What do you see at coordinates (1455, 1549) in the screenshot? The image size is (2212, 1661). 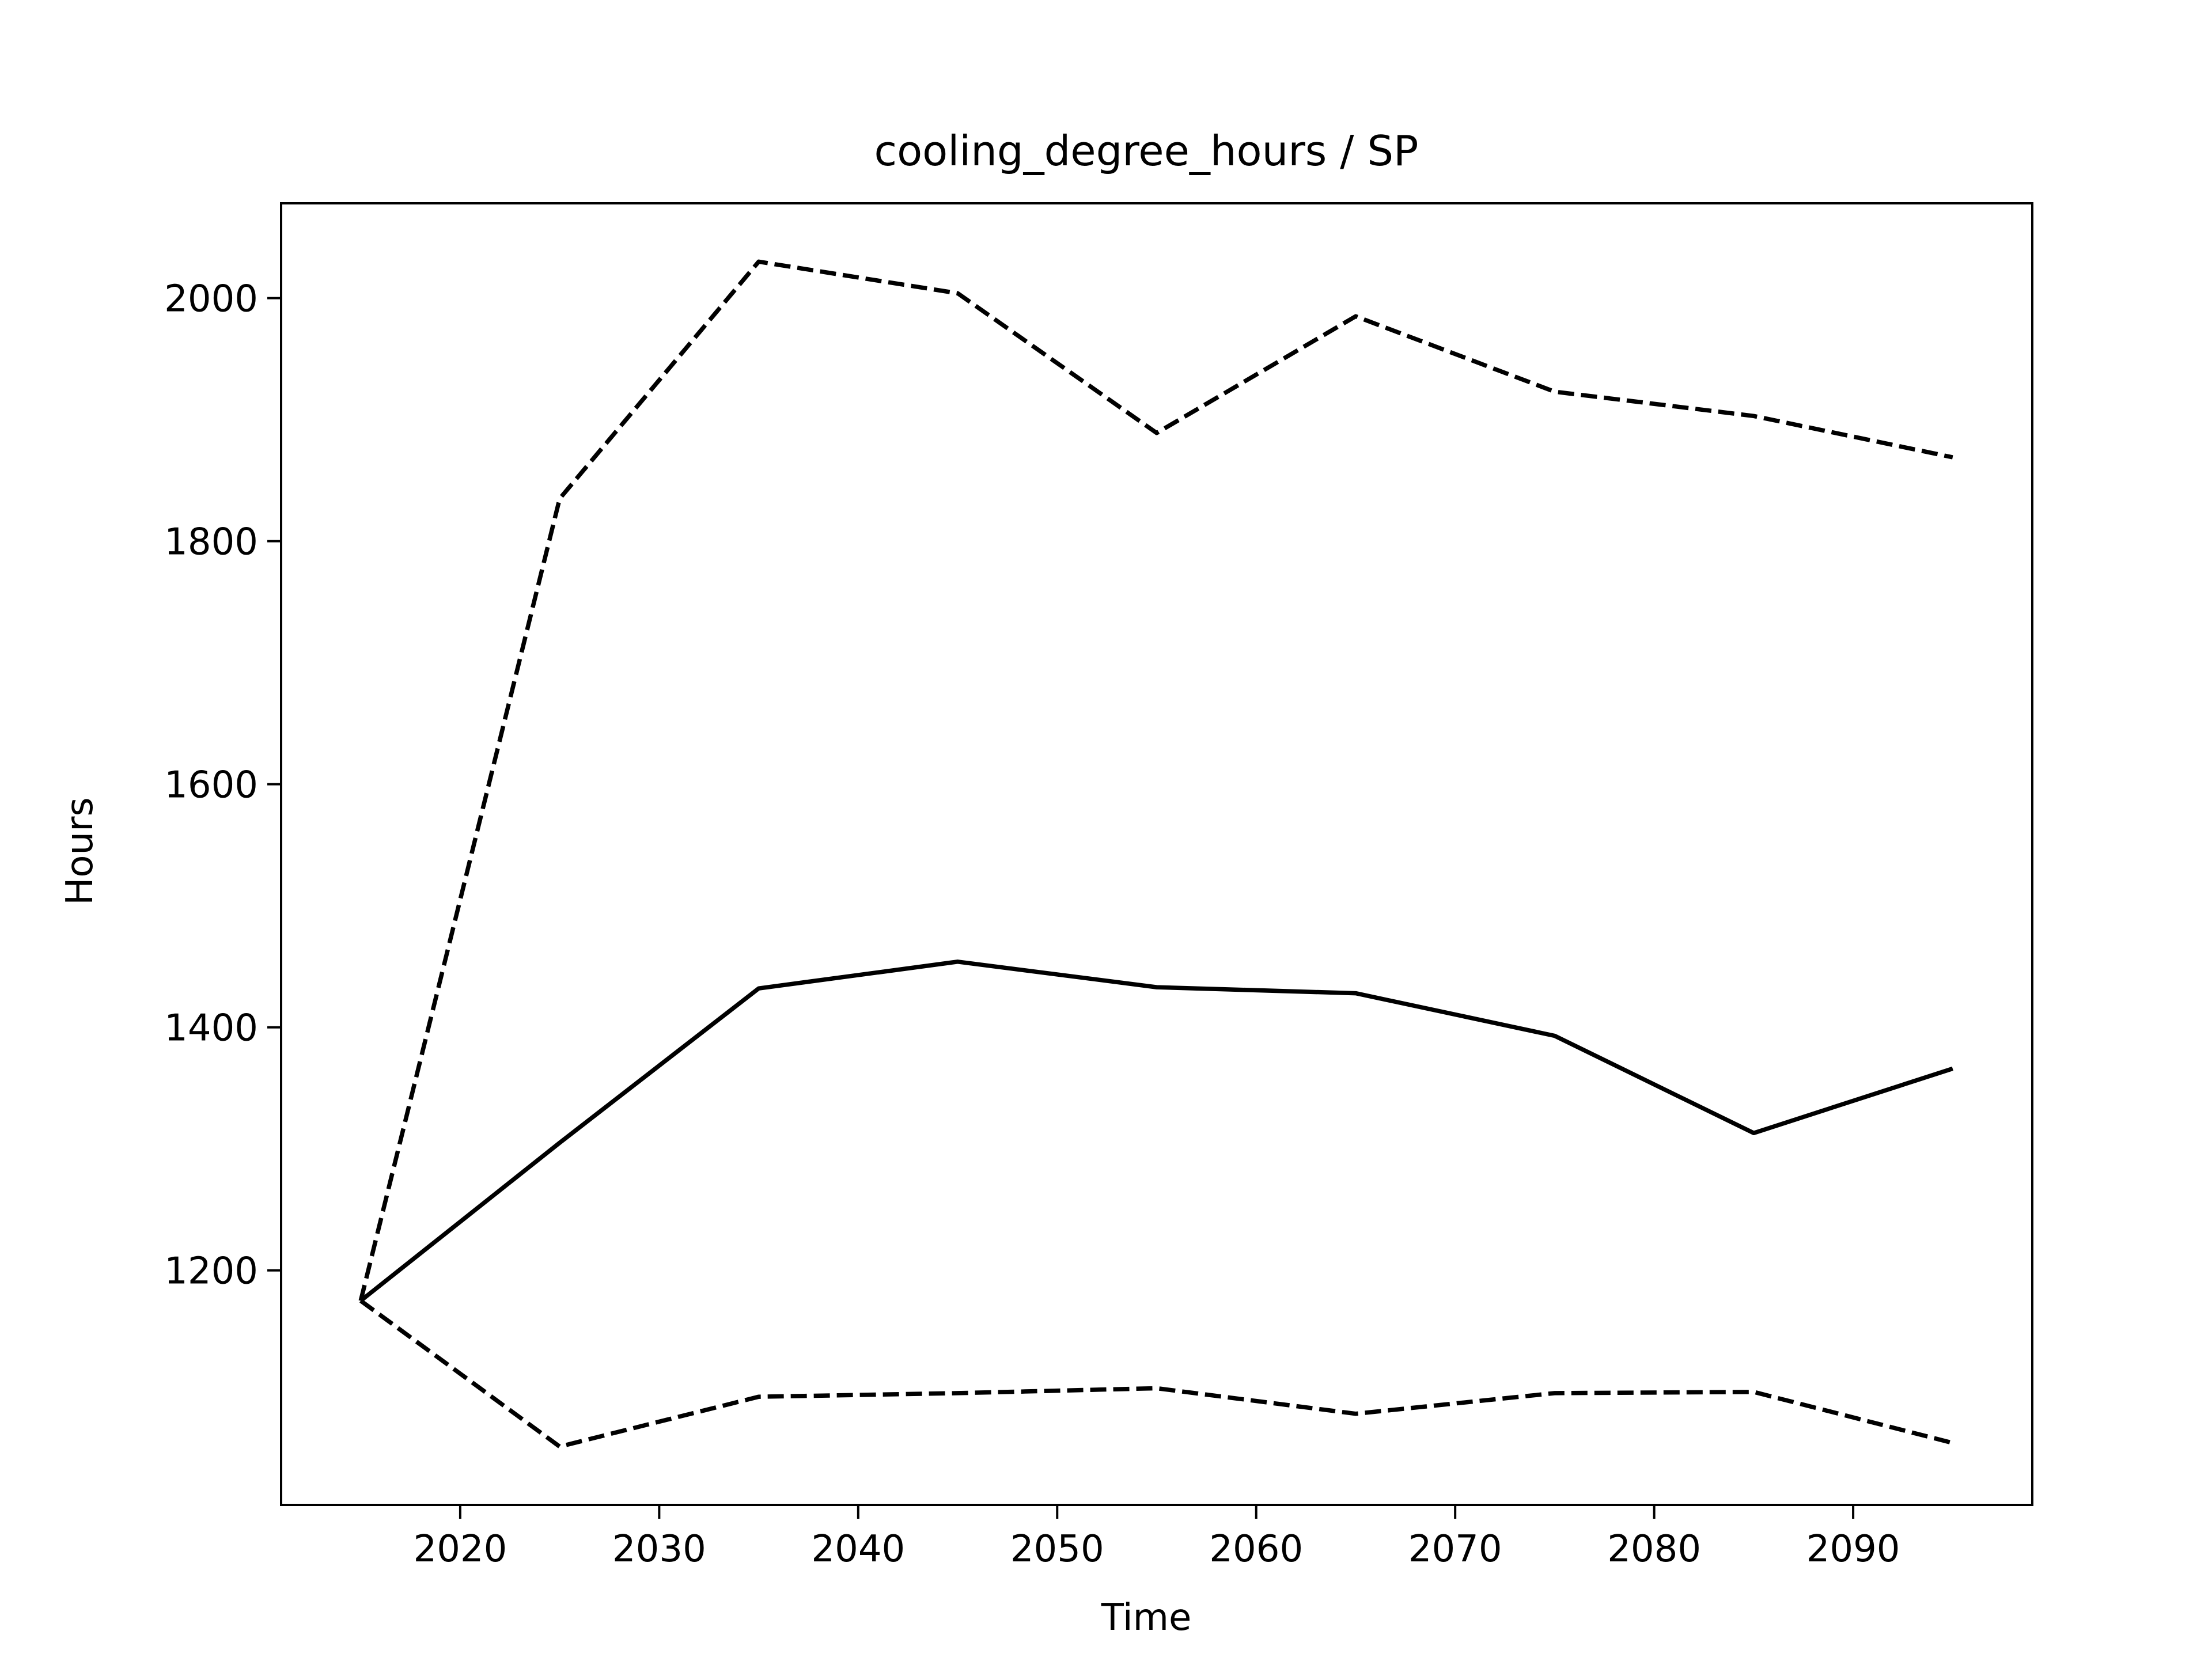 I see `x-tick-label-2070: 2070` at bounding box center [1455, 1549].